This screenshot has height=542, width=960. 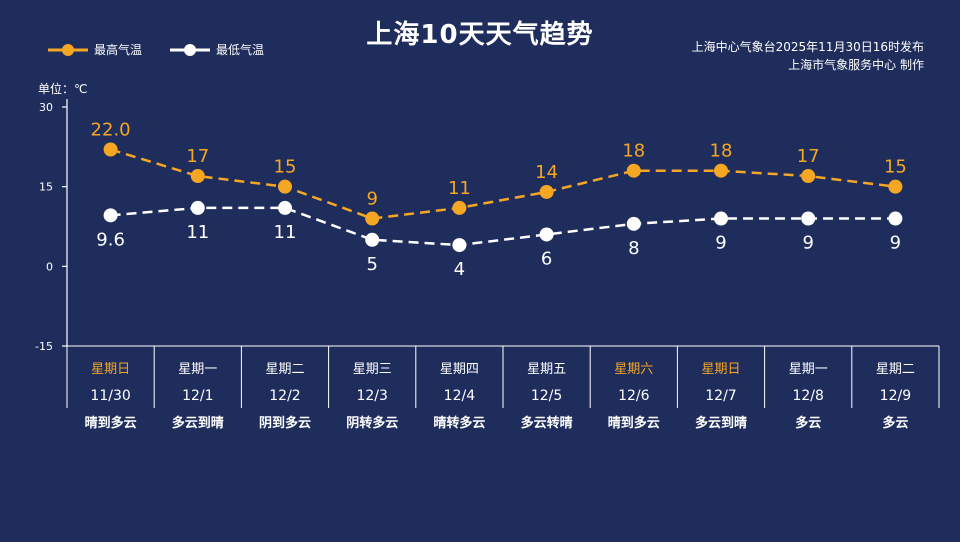 I want to click on high-temp-line, so click(x=503, y=184).